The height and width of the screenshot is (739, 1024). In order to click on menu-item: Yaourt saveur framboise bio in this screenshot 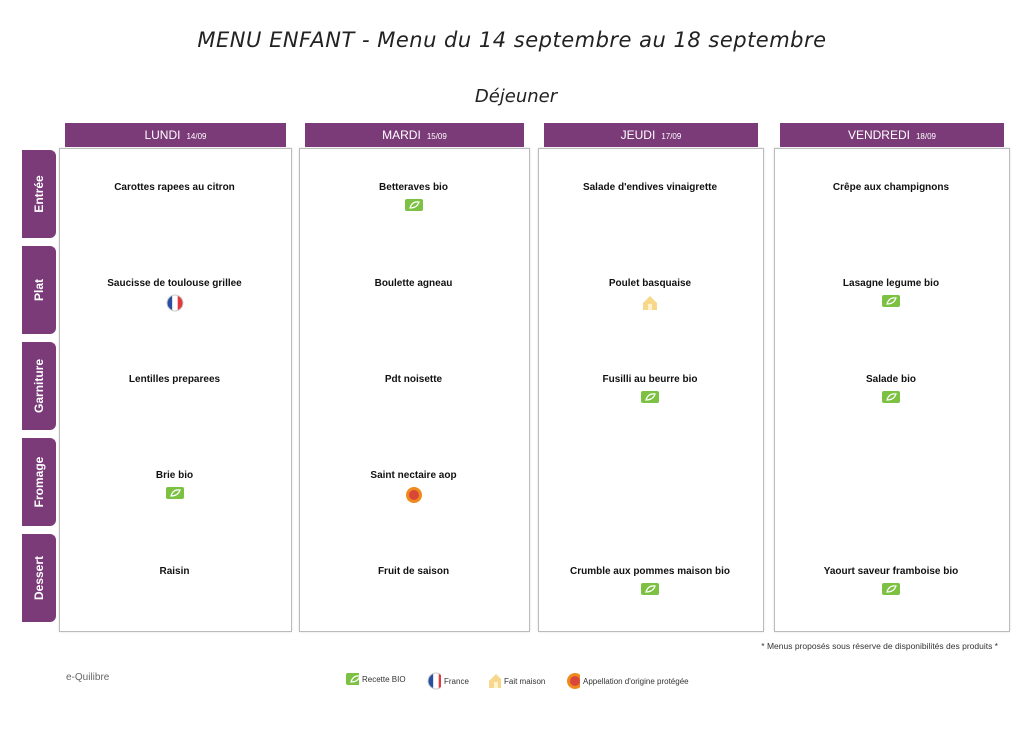, I will do `click(891, 581)`.